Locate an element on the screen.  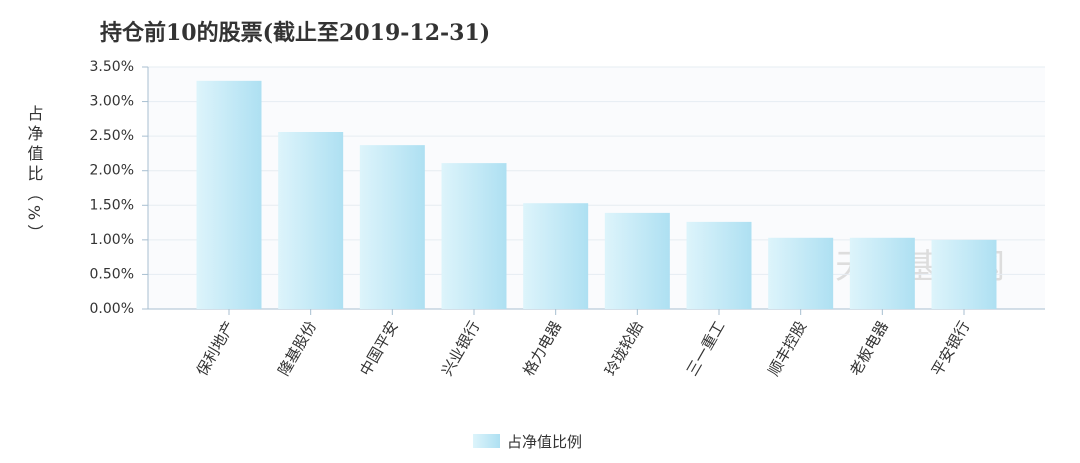
x-tick-label: 玲珑轮胎 is located at coordinates (624, 348).